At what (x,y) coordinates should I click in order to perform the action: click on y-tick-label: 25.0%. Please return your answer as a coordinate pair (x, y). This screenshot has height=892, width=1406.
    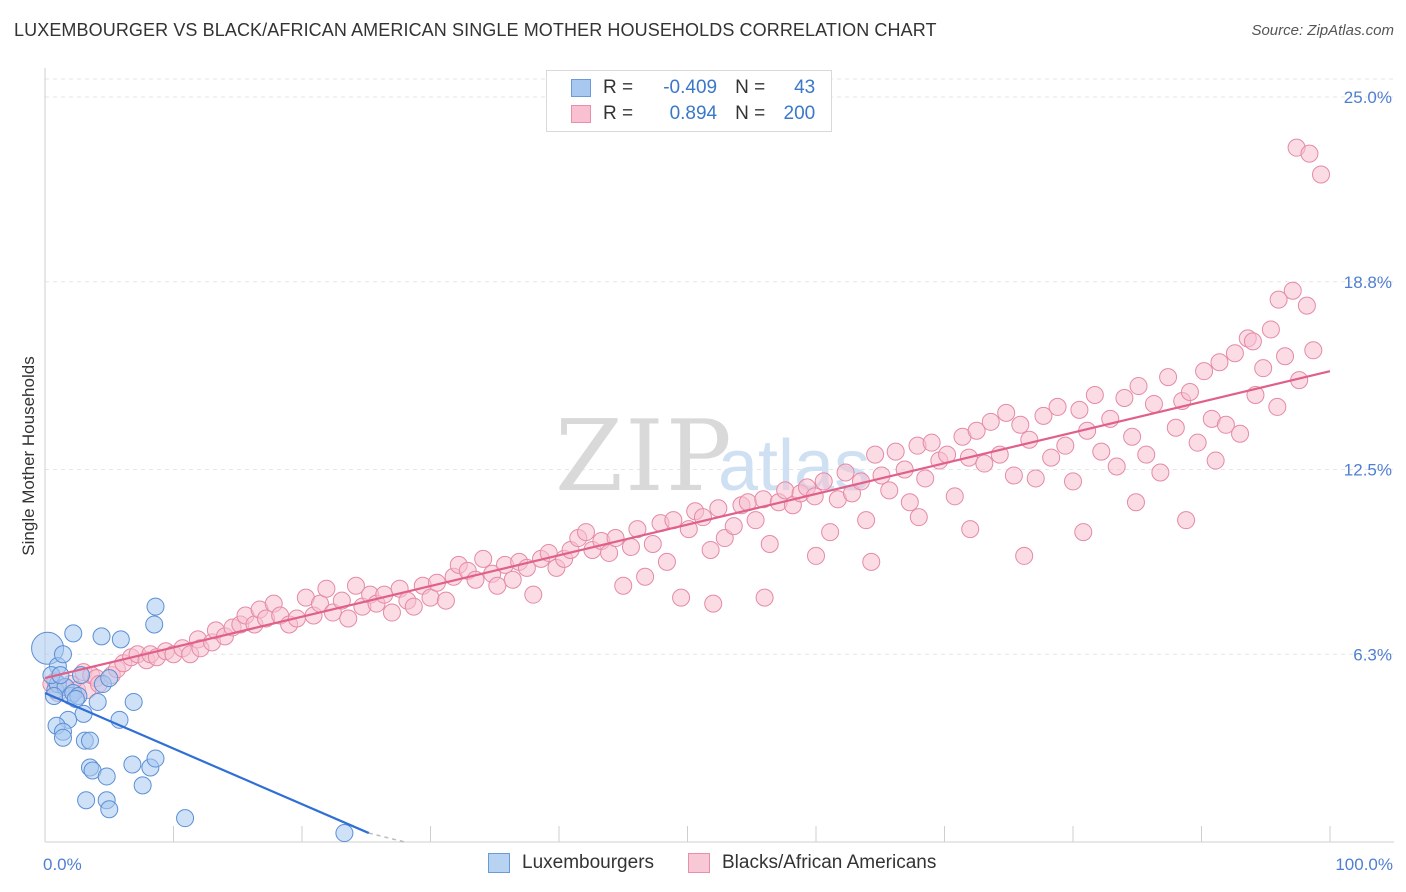
    Looking at the image, I should click on (1368, 97).